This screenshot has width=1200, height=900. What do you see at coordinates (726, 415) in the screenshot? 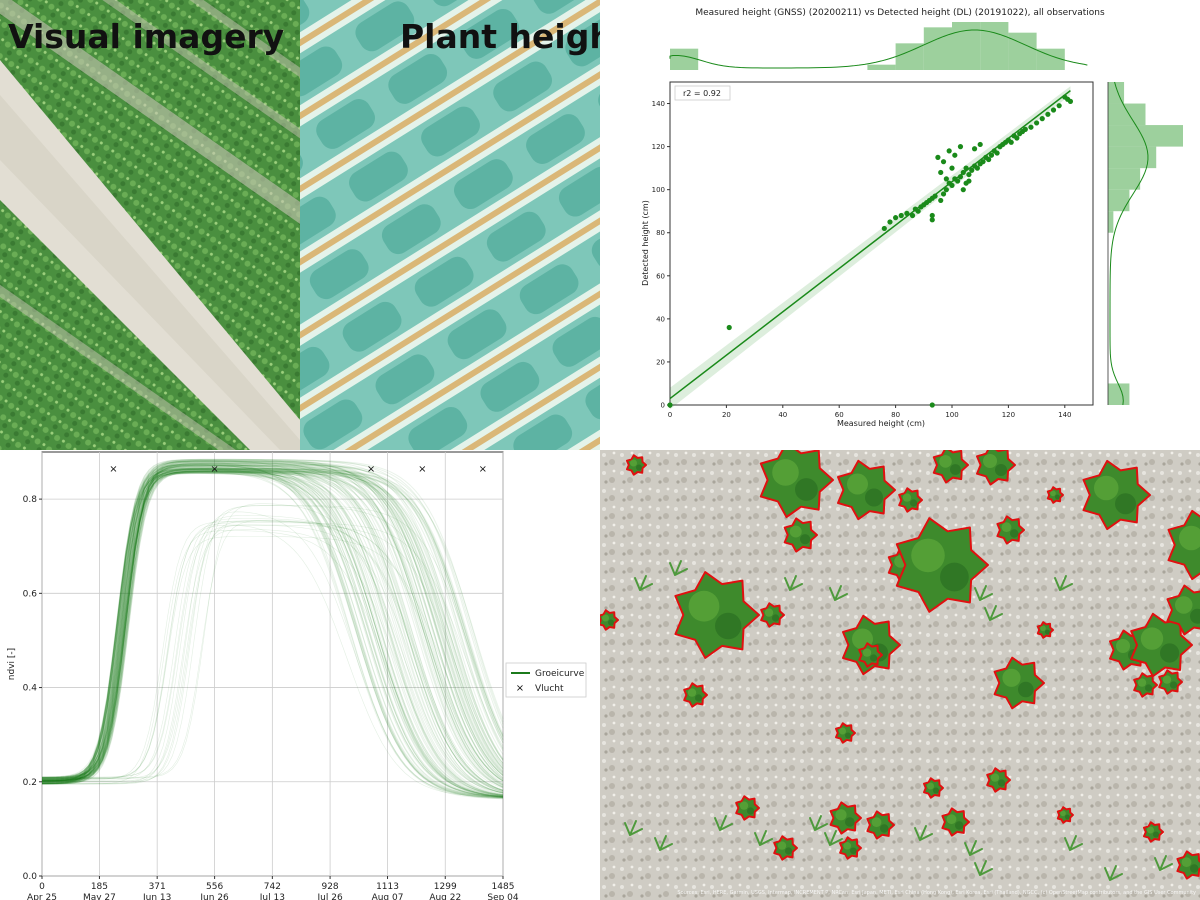
I see `x-tick-label: 20` at bounding box center [726, 415].